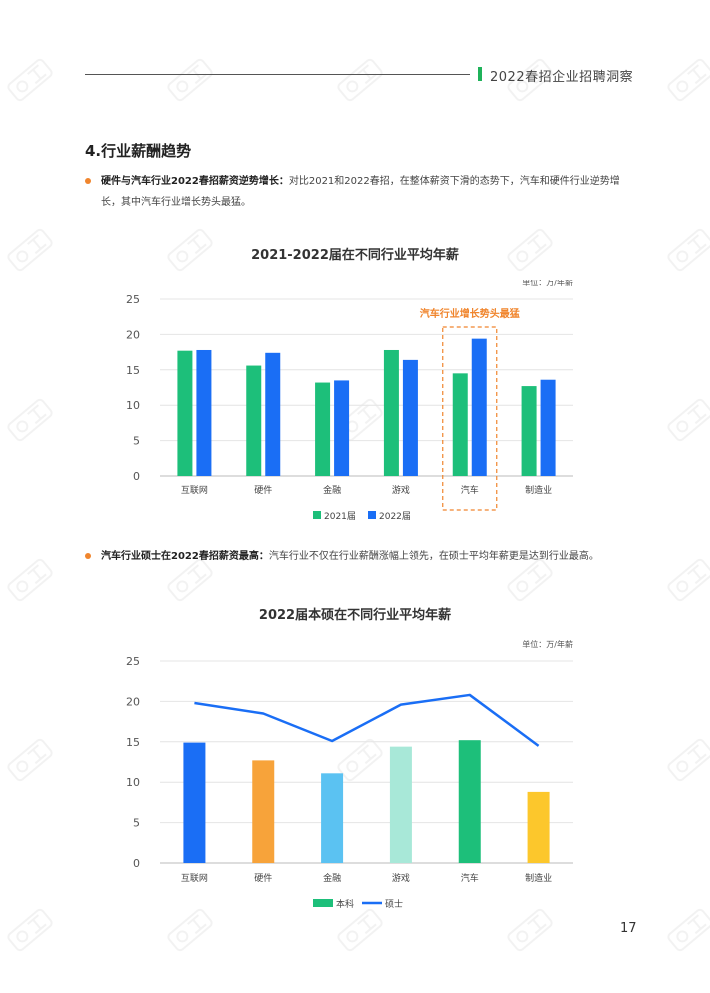 This screenshot has width=710, height=993. I want to click on bullet-body: 汽车行业不仅在行业薪酬涨幅上领先，在硕士平均年薪更是达到行业最高。, so click(433, 556).